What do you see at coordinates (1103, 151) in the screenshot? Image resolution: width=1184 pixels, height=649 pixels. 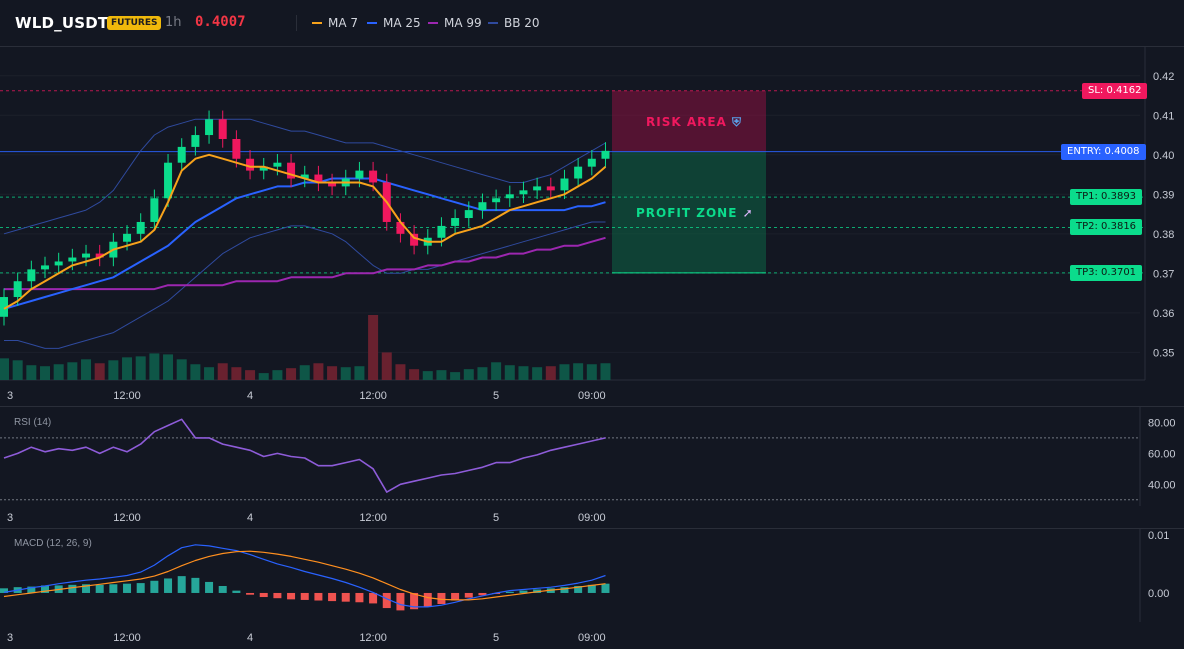 I see `entry-level-tag: ENTRY: 0.4008` at bounding box center [1103, 151].